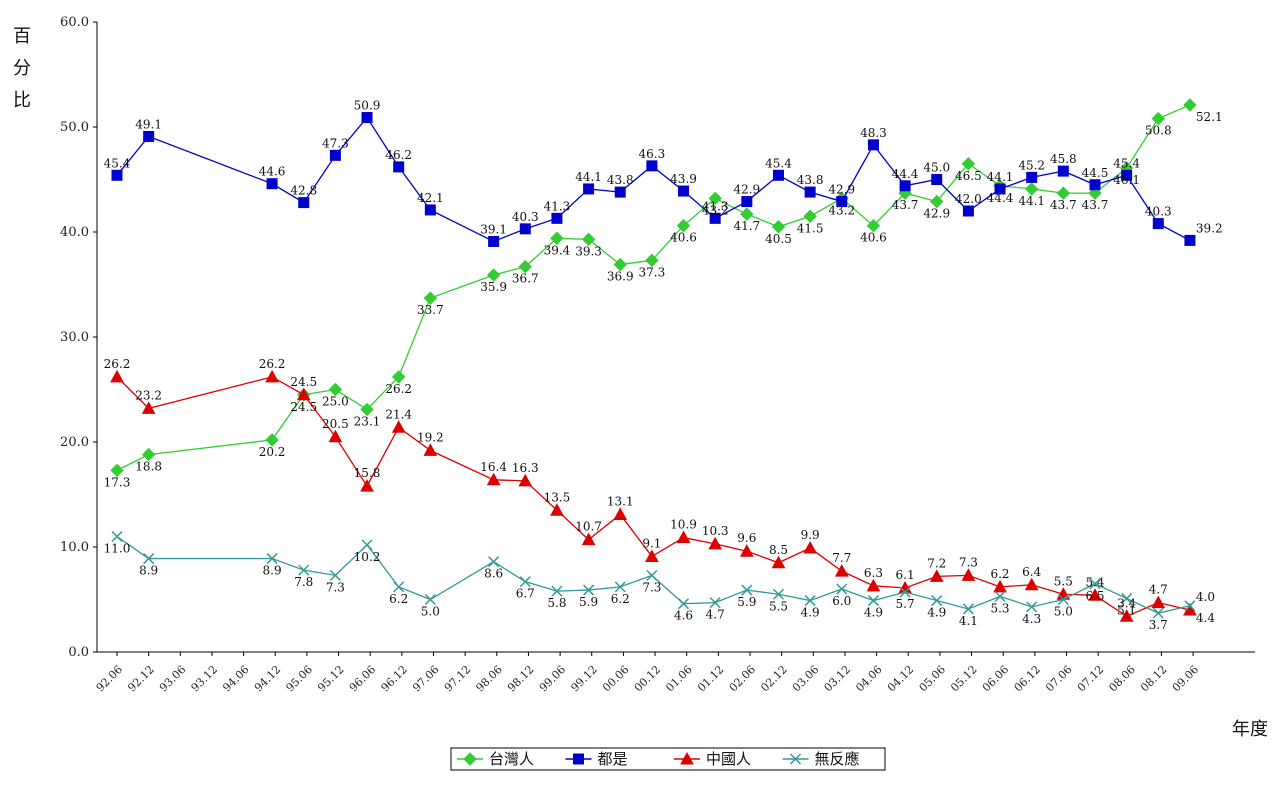  Describe the element at coordinates (367, 557) in the screenshot. I see `data-label: 10.2` at that location.